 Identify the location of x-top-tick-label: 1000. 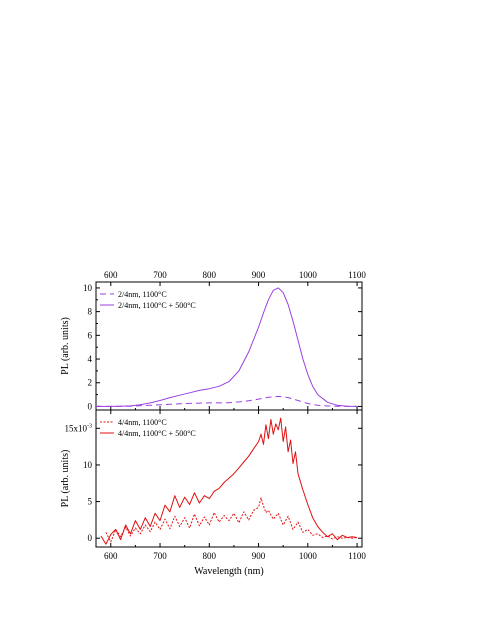
(308, 275).